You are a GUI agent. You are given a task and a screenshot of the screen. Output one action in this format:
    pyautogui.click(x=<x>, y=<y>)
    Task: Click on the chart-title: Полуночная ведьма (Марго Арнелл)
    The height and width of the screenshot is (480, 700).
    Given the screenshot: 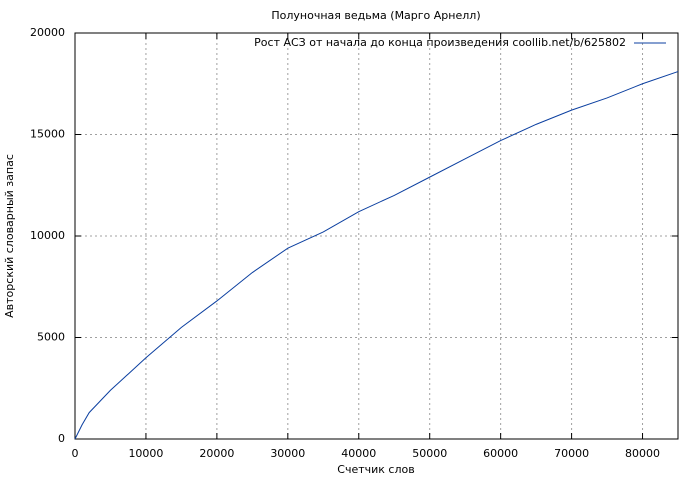 What is the action you would take?
    pyautogui.click(x=375, y=15)
    